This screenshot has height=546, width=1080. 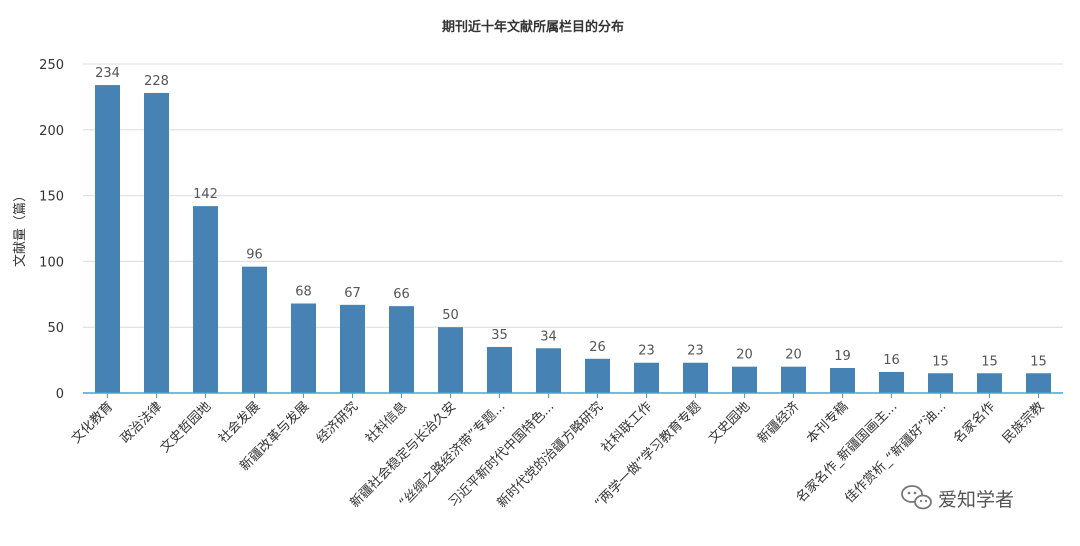 I want to click on watermark: 爱知学者, so click(x=957, y=498).